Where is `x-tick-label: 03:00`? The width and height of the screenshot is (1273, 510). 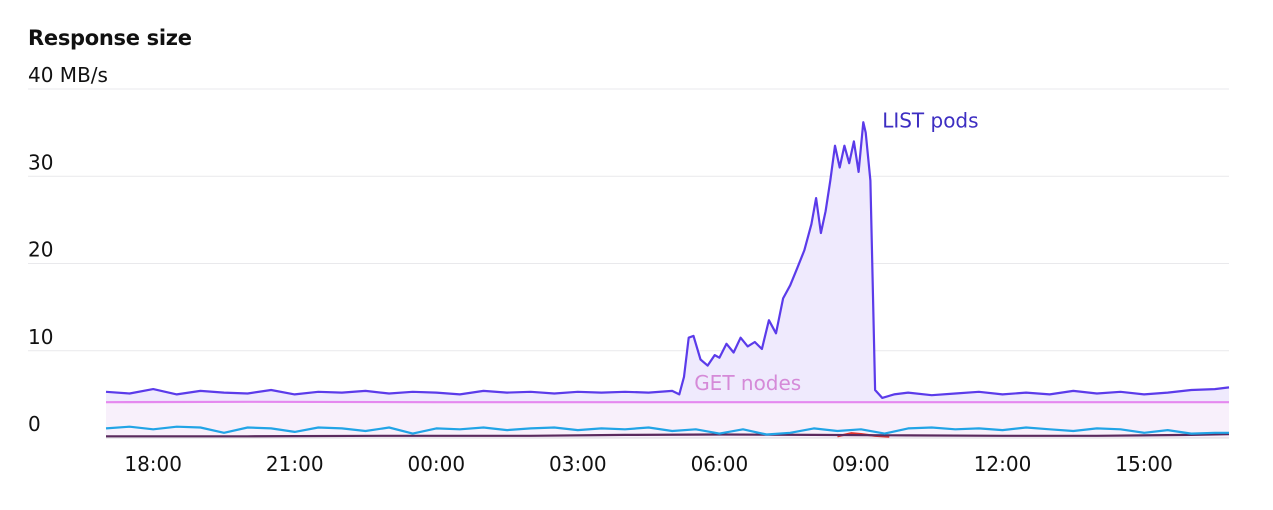 x-tick-label: 03:00 is located at coordinates (578, 464).